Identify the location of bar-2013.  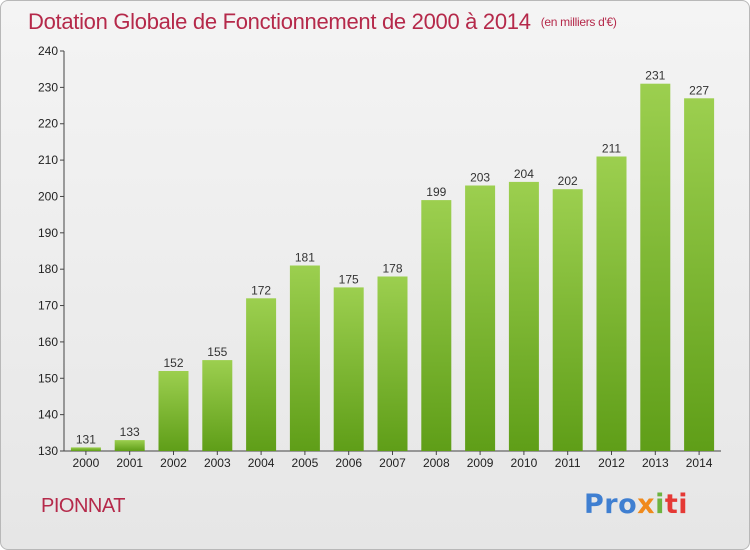
(655, 267).